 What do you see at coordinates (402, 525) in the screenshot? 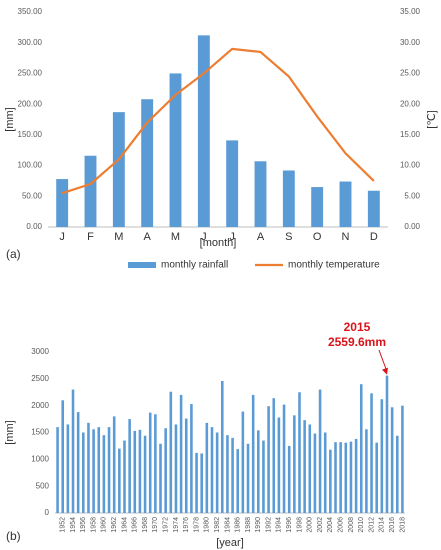
I see `x-tick-label: 2018` at bounding box center [402, 525].